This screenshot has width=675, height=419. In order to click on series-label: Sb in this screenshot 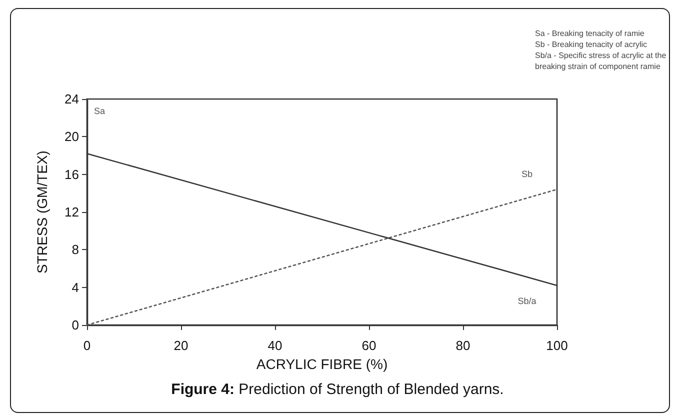, I will do `click(527, 173)`.